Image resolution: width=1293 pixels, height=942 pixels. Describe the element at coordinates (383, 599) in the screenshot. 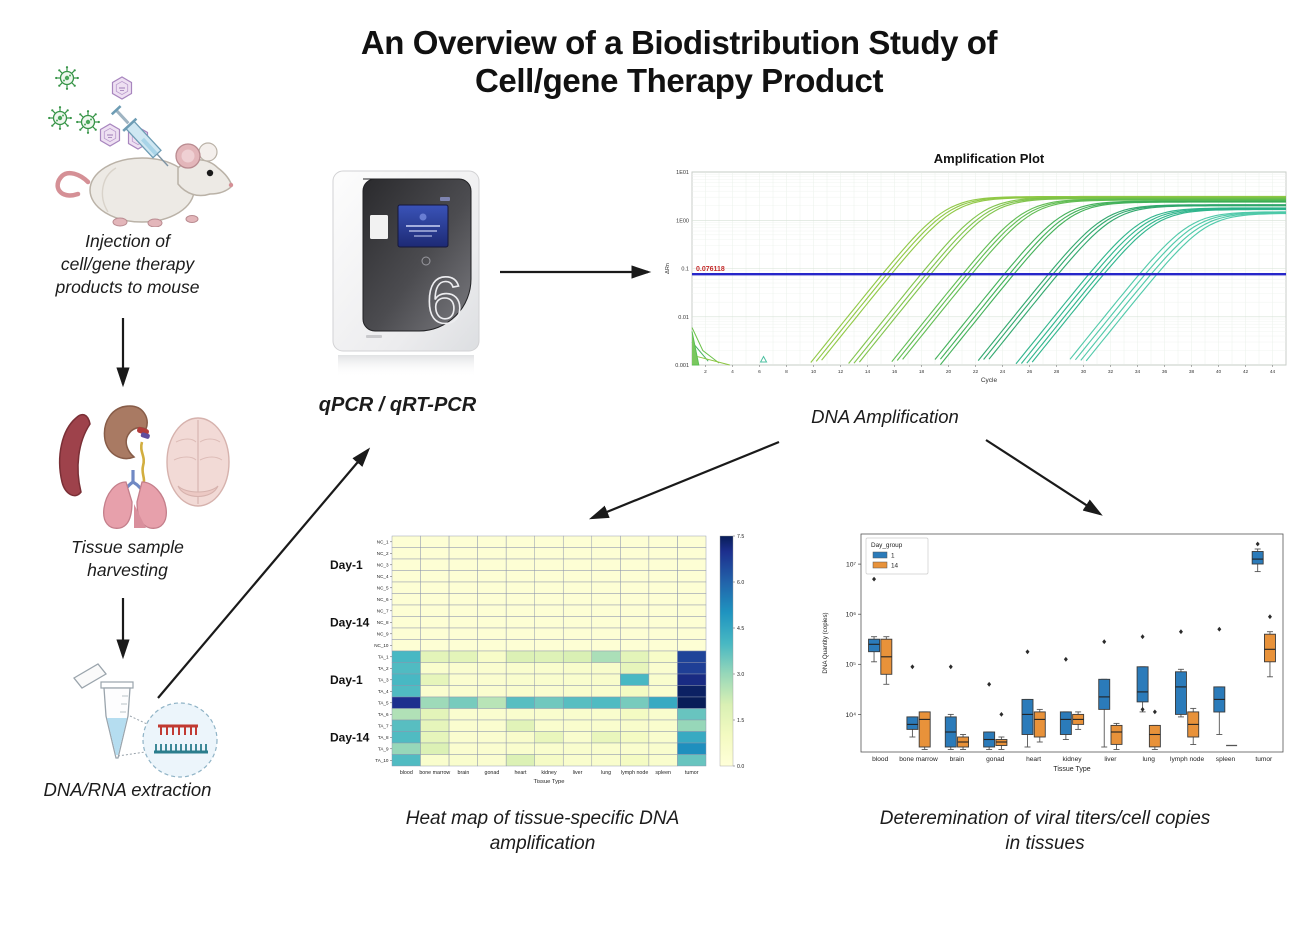

I see `svg-text: NC_6` at that location.